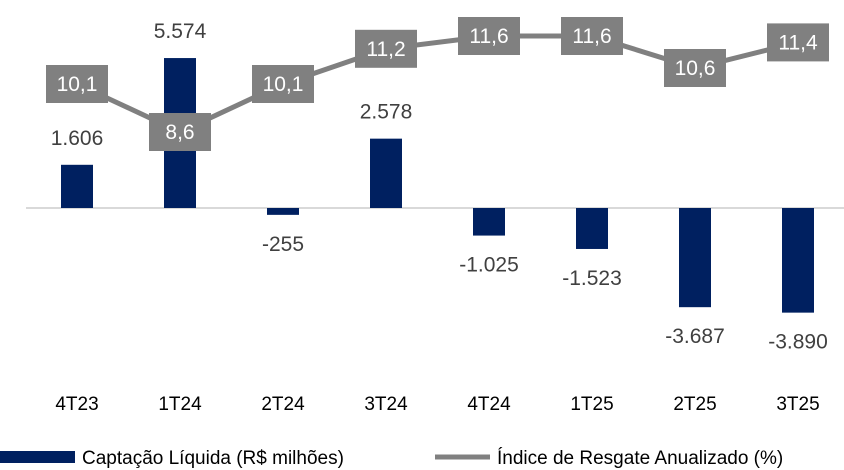 This screenshot has width=844, height=470. Describe the element at coordinates (797, 404) in the screenshot. I see `x-tick-label: 3T25` at that location.